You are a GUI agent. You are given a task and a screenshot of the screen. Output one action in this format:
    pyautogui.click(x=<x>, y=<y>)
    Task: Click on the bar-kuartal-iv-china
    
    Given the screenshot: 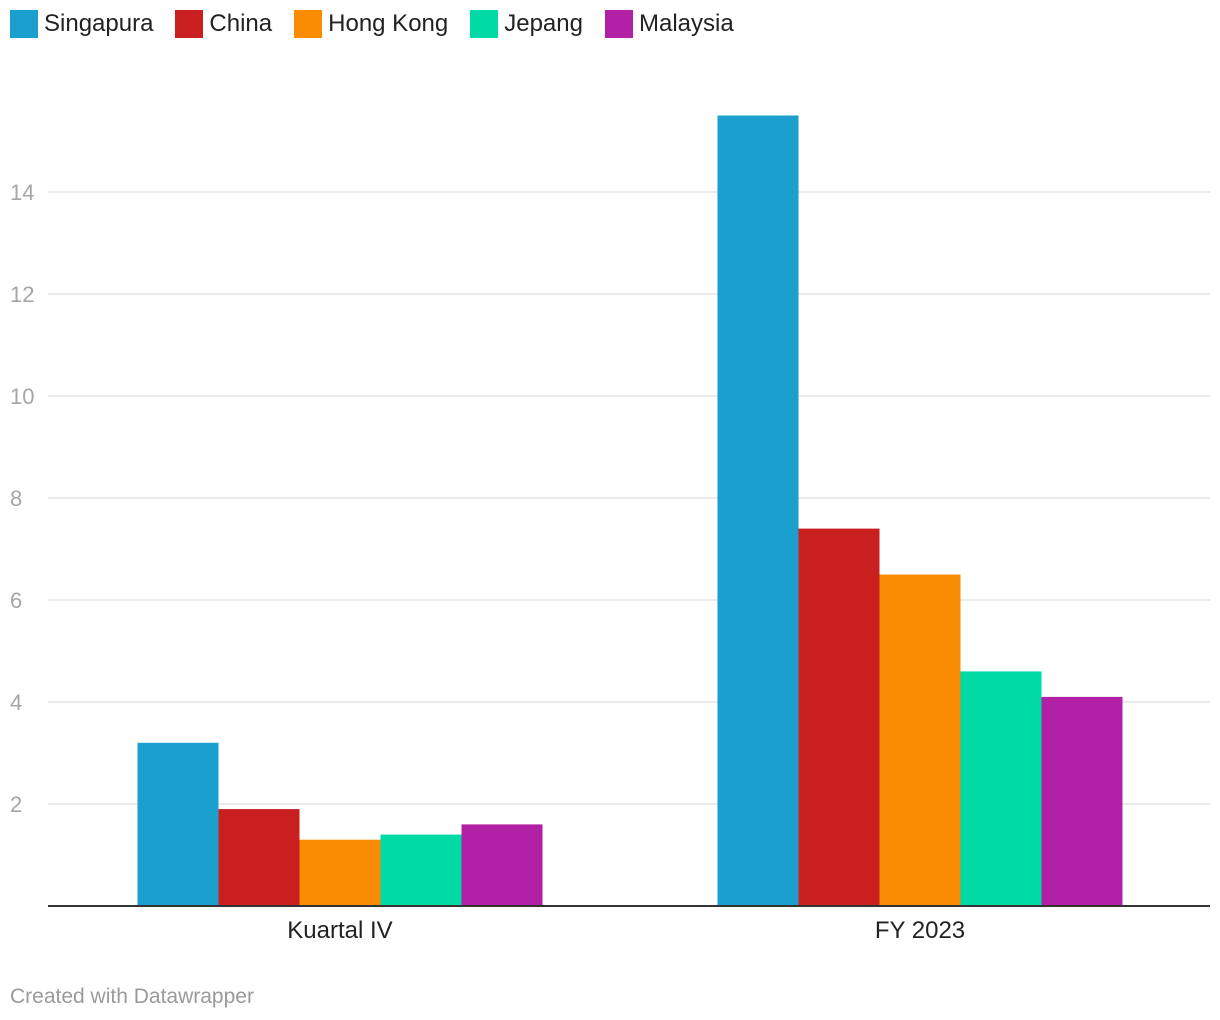 What is the action you would take?
    pyautogui.click(x=259, y=857)
    